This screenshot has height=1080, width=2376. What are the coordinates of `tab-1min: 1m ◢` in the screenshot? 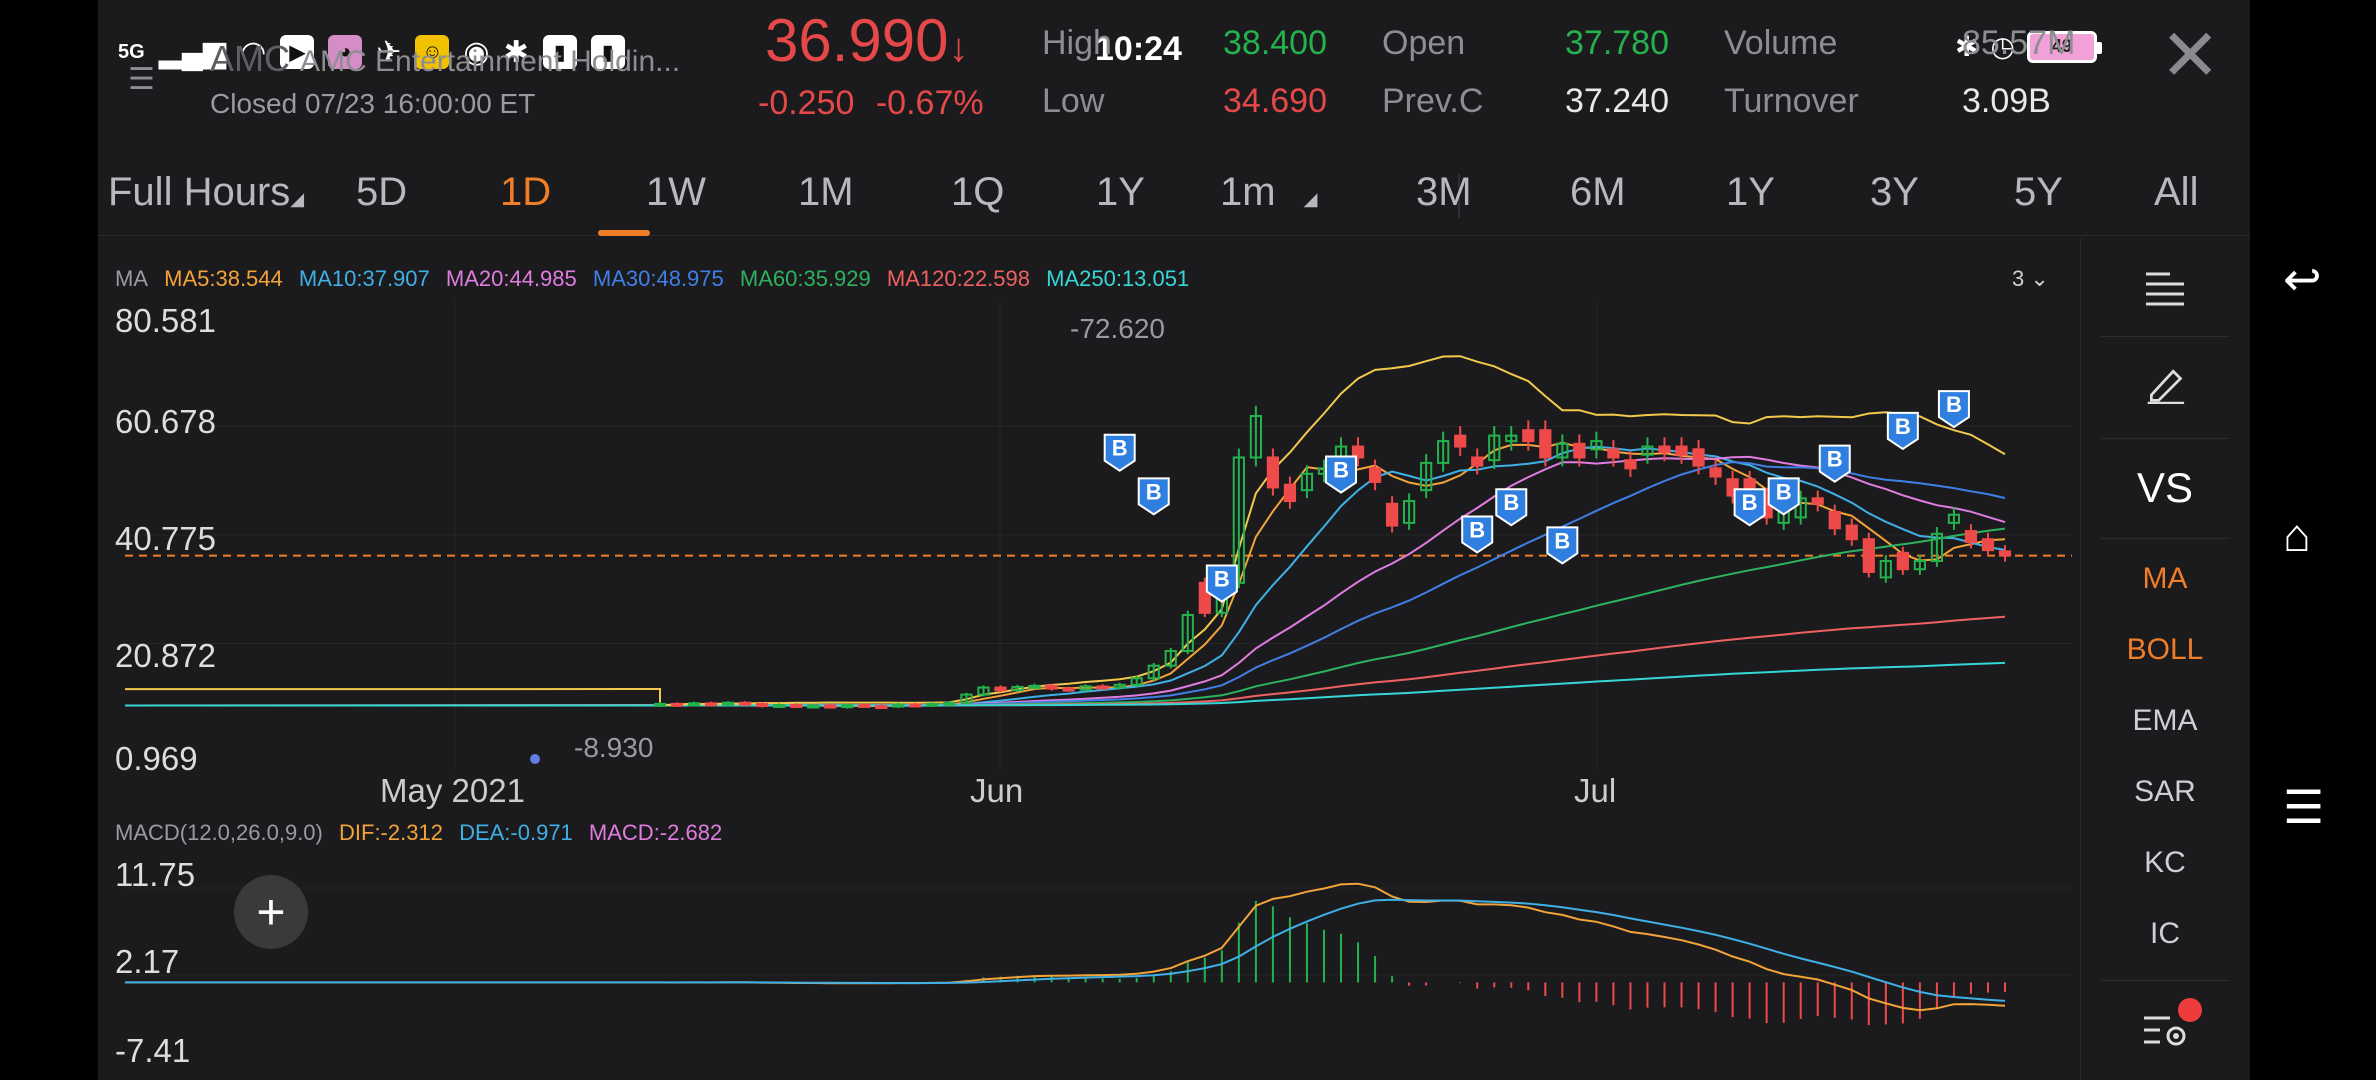 It's located at (1269, 192).